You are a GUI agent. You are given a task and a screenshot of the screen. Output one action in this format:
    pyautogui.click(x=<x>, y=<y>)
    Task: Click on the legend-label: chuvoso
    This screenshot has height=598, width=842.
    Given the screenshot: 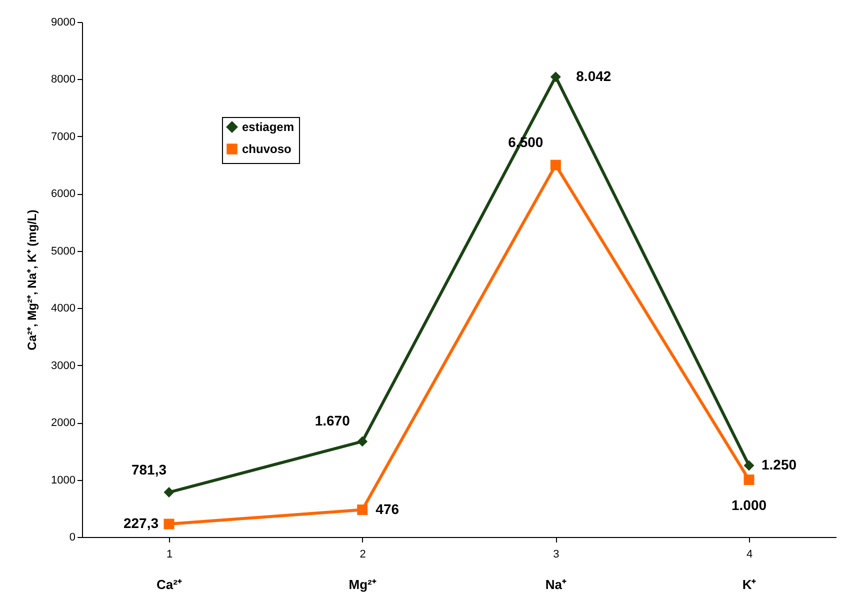 What is the action you would take?
    pyautogui.click(x=267, y=149)
    